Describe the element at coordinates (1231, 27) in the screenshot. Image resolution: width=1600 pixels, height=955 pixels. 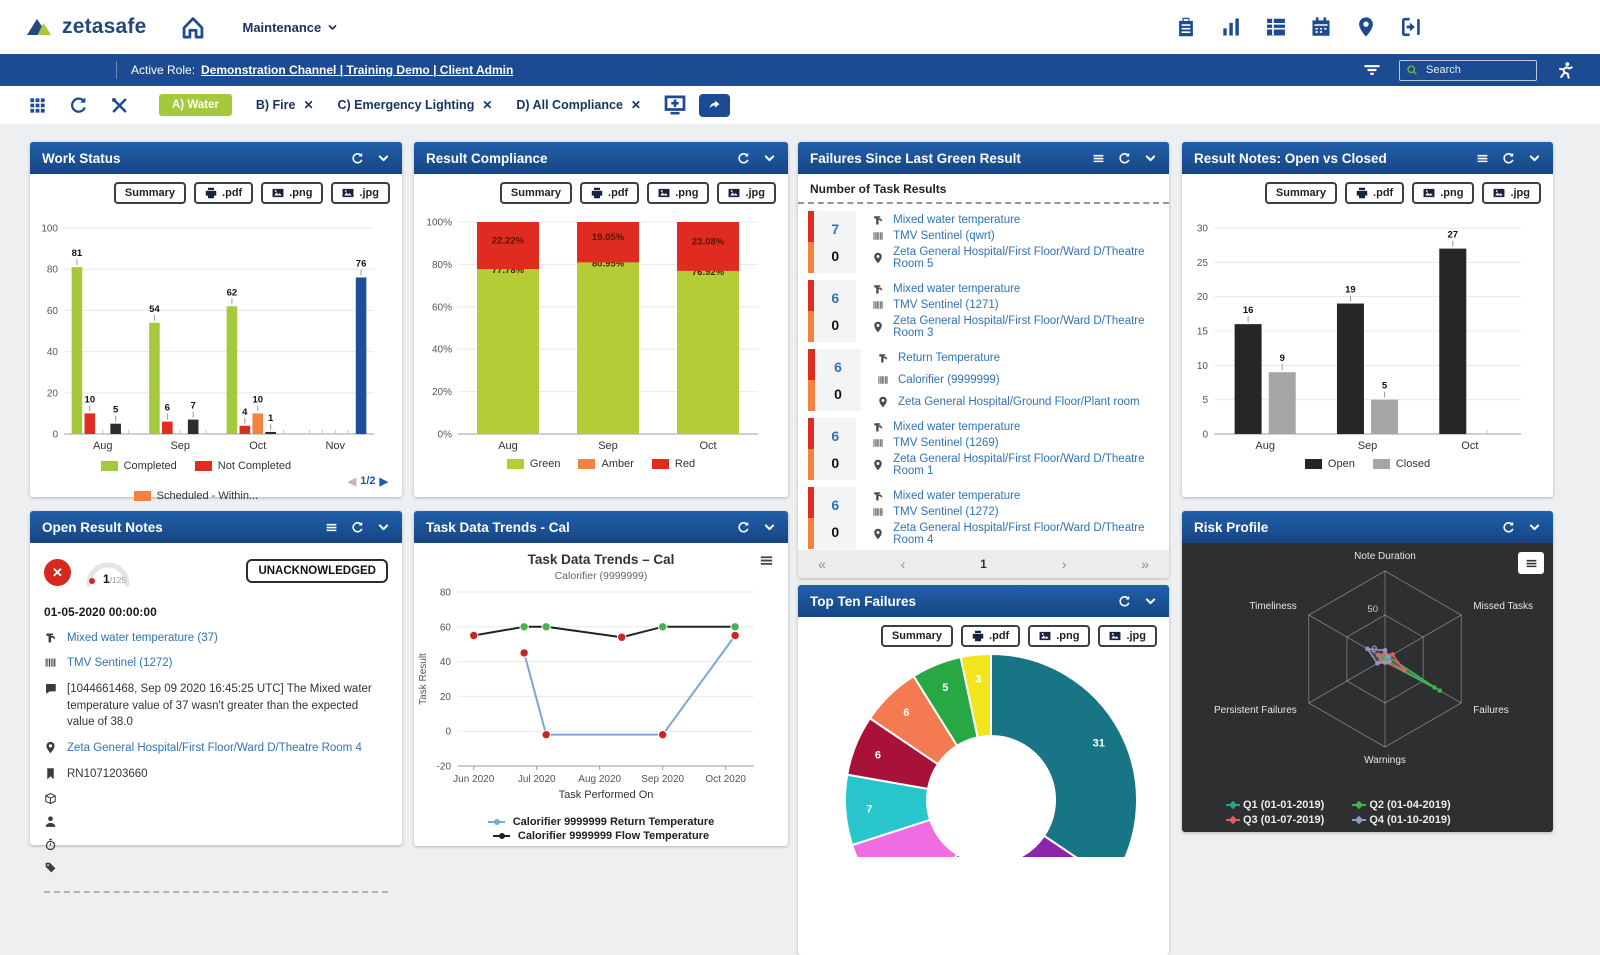
I see `bar-chart-icon` at that location.